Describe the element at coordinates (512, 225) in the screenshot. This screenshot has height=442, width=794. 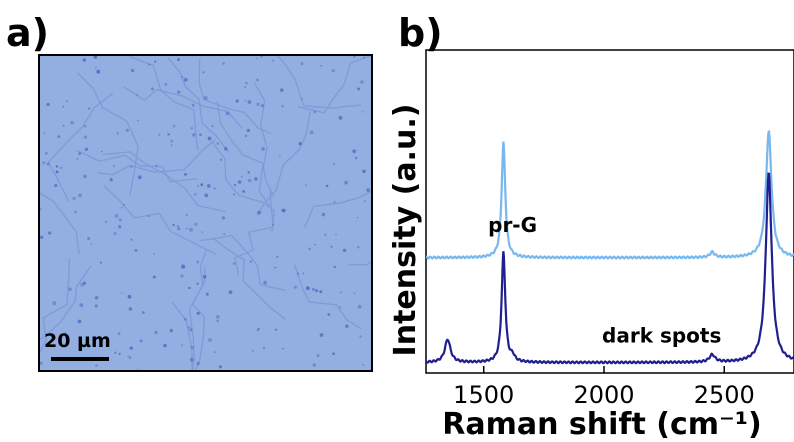
I see `series-label-pr-g: pr-G` at that location.